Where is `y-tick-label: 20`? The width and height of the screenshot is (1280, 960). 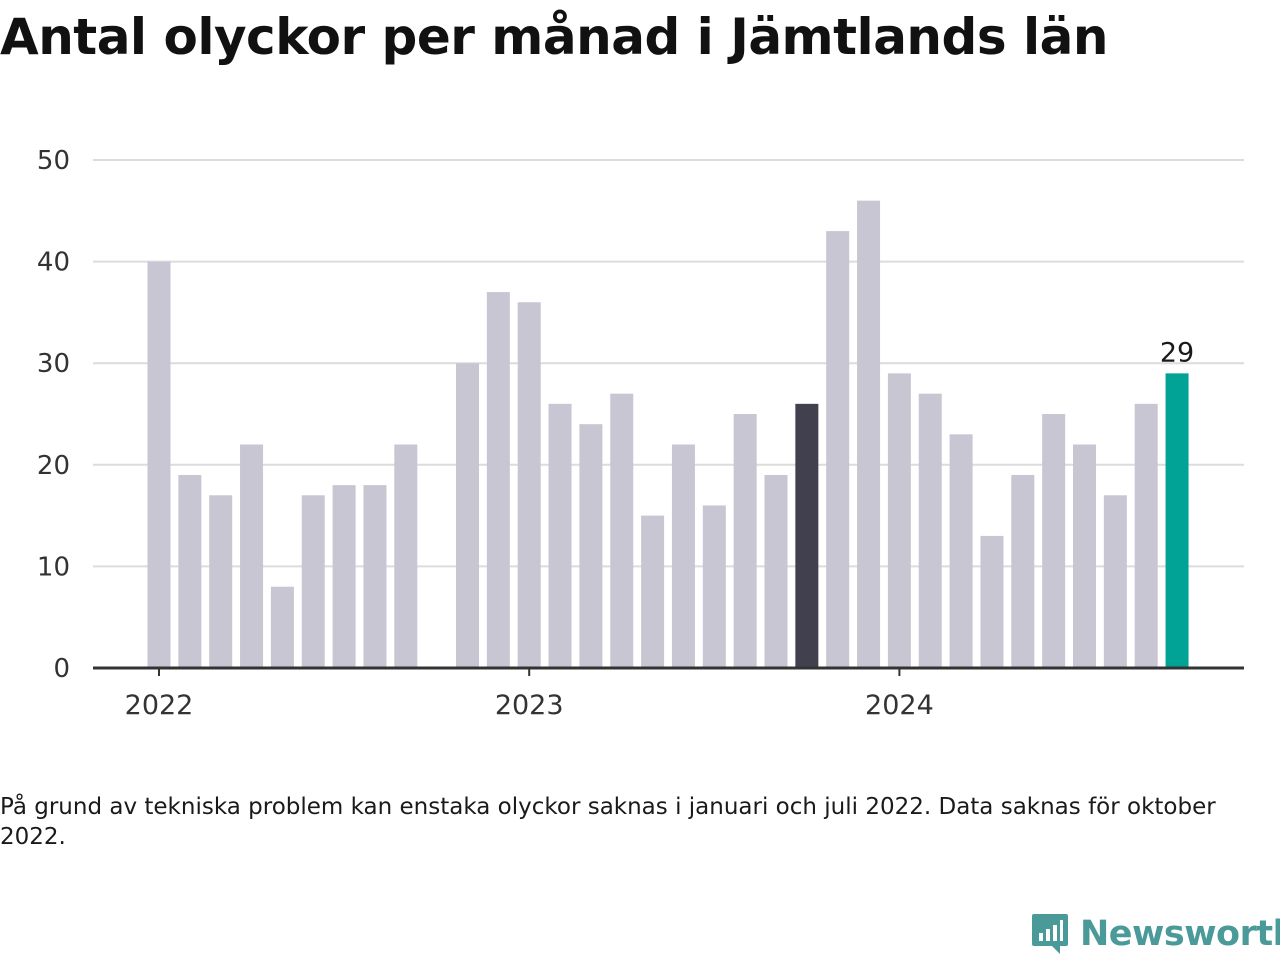 y-tick-label: 20 is located at coordinates (53, 466).